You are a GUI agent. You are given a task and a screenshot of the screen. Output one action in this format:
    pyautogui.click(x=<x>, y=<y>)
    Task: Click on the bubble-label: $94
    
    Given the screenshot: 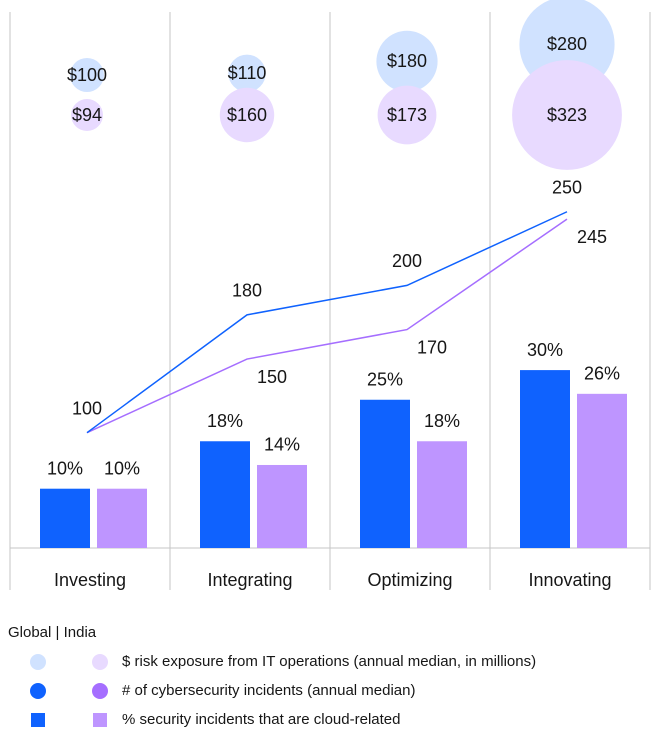 What is the action you would take?
    pyautogui.click(x=87, y=115)
    